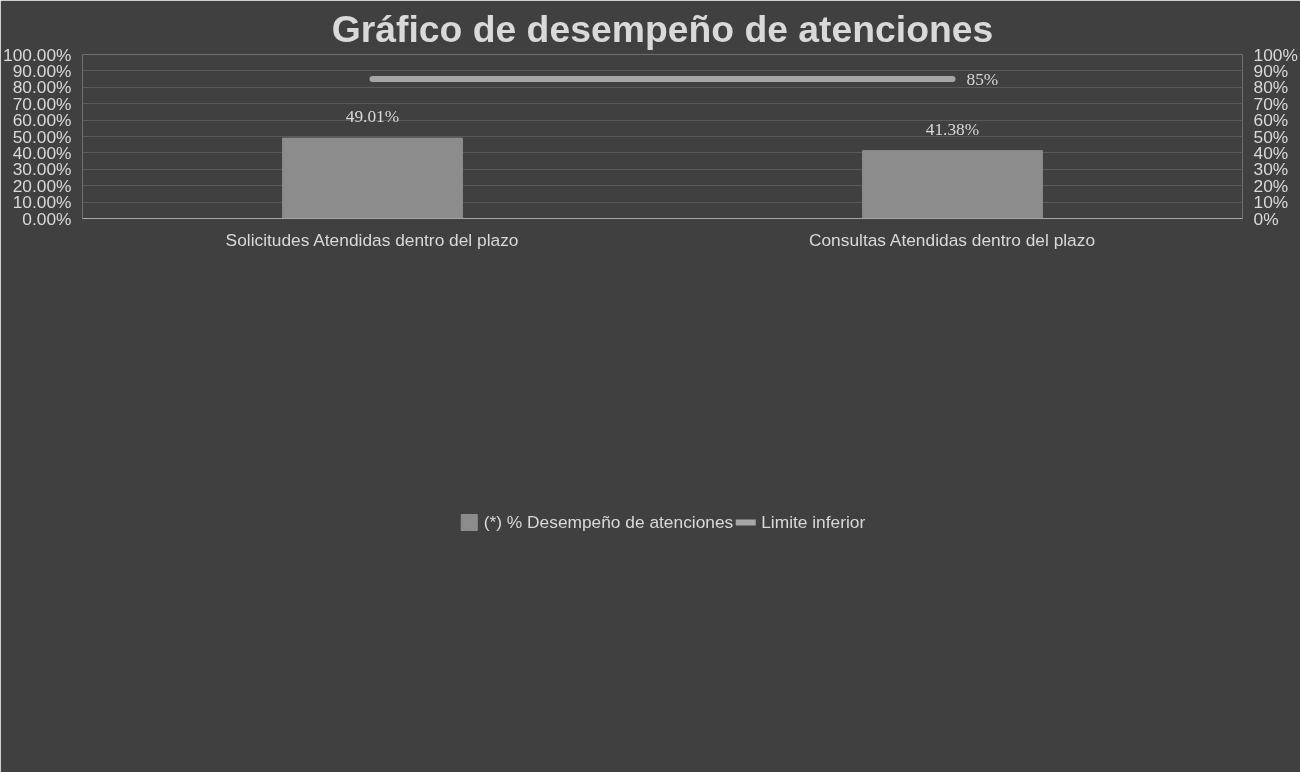  Describe the element at coordinates (372, 117) in the screenshot. I see `data-label: 49.01%` at that location.